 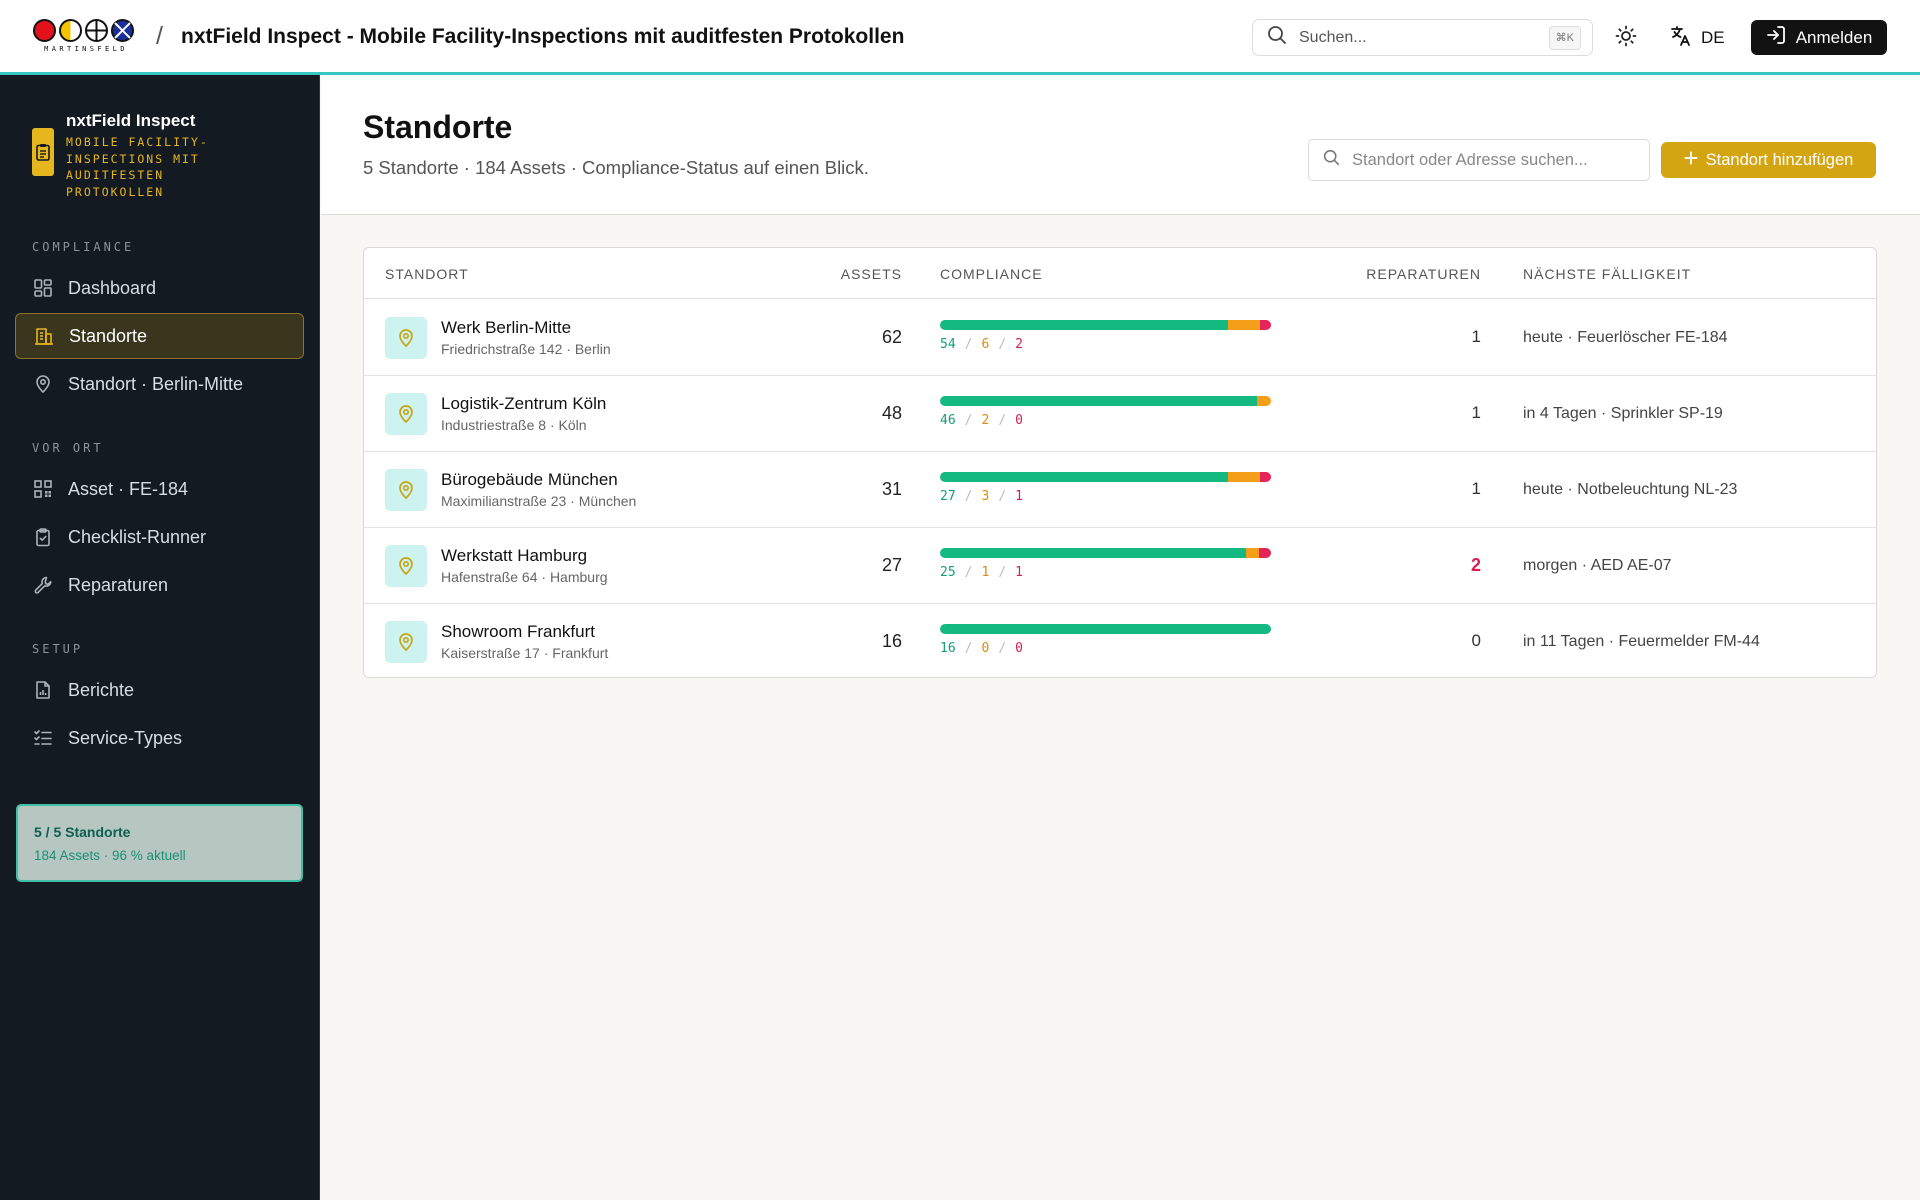 I want to click on asset-count: 48, so click(x=891, y=413).